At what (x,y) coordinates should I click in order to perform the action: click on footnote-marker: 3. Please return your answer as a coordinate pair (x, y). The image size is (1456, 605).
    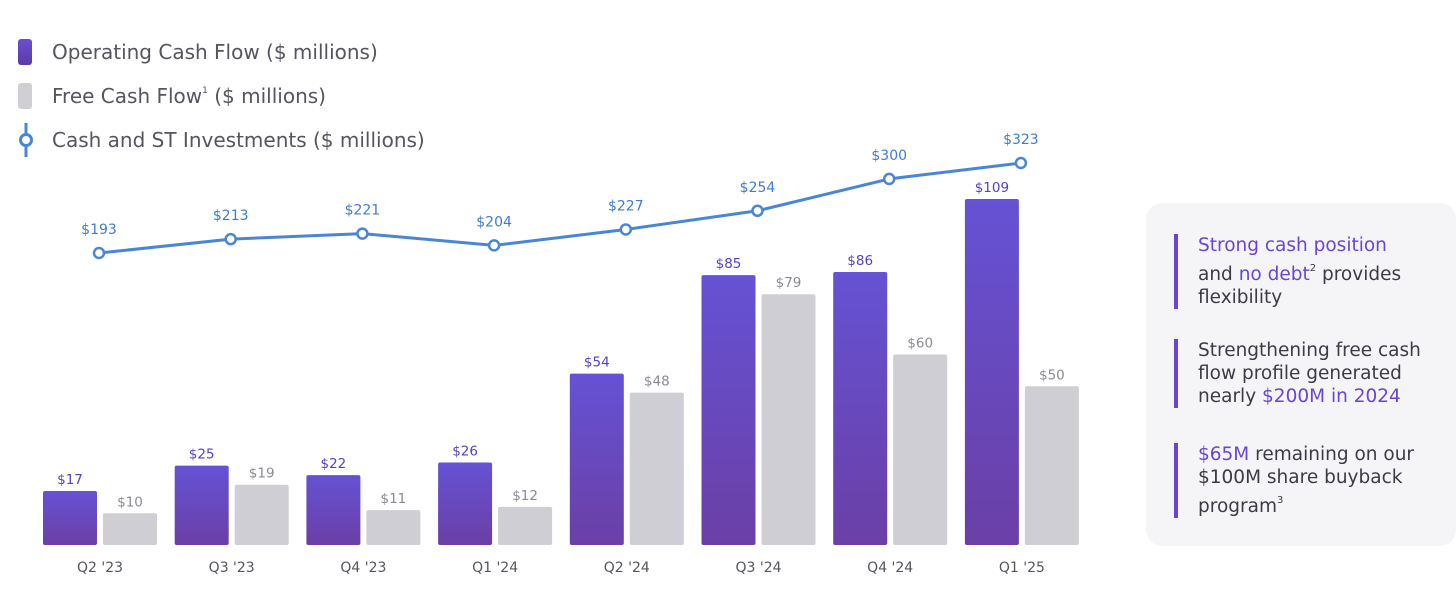
    Looking at the image, I should click on (1280, 500).